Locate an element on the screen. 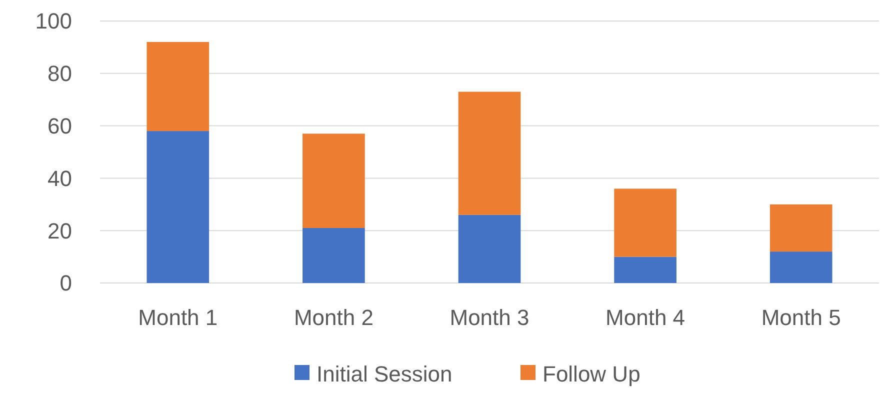 The height and width of the screenshot is (402, 889). y-tick-label: 0 is located at coordinates (66, 283).